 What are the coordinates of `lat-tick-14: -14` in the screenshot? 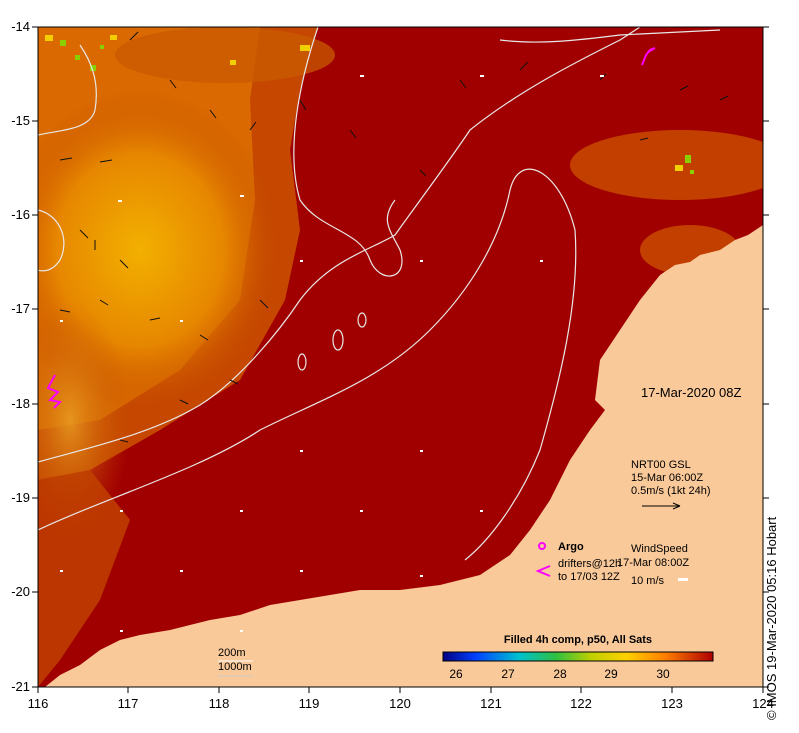 It's located at (20, 26).